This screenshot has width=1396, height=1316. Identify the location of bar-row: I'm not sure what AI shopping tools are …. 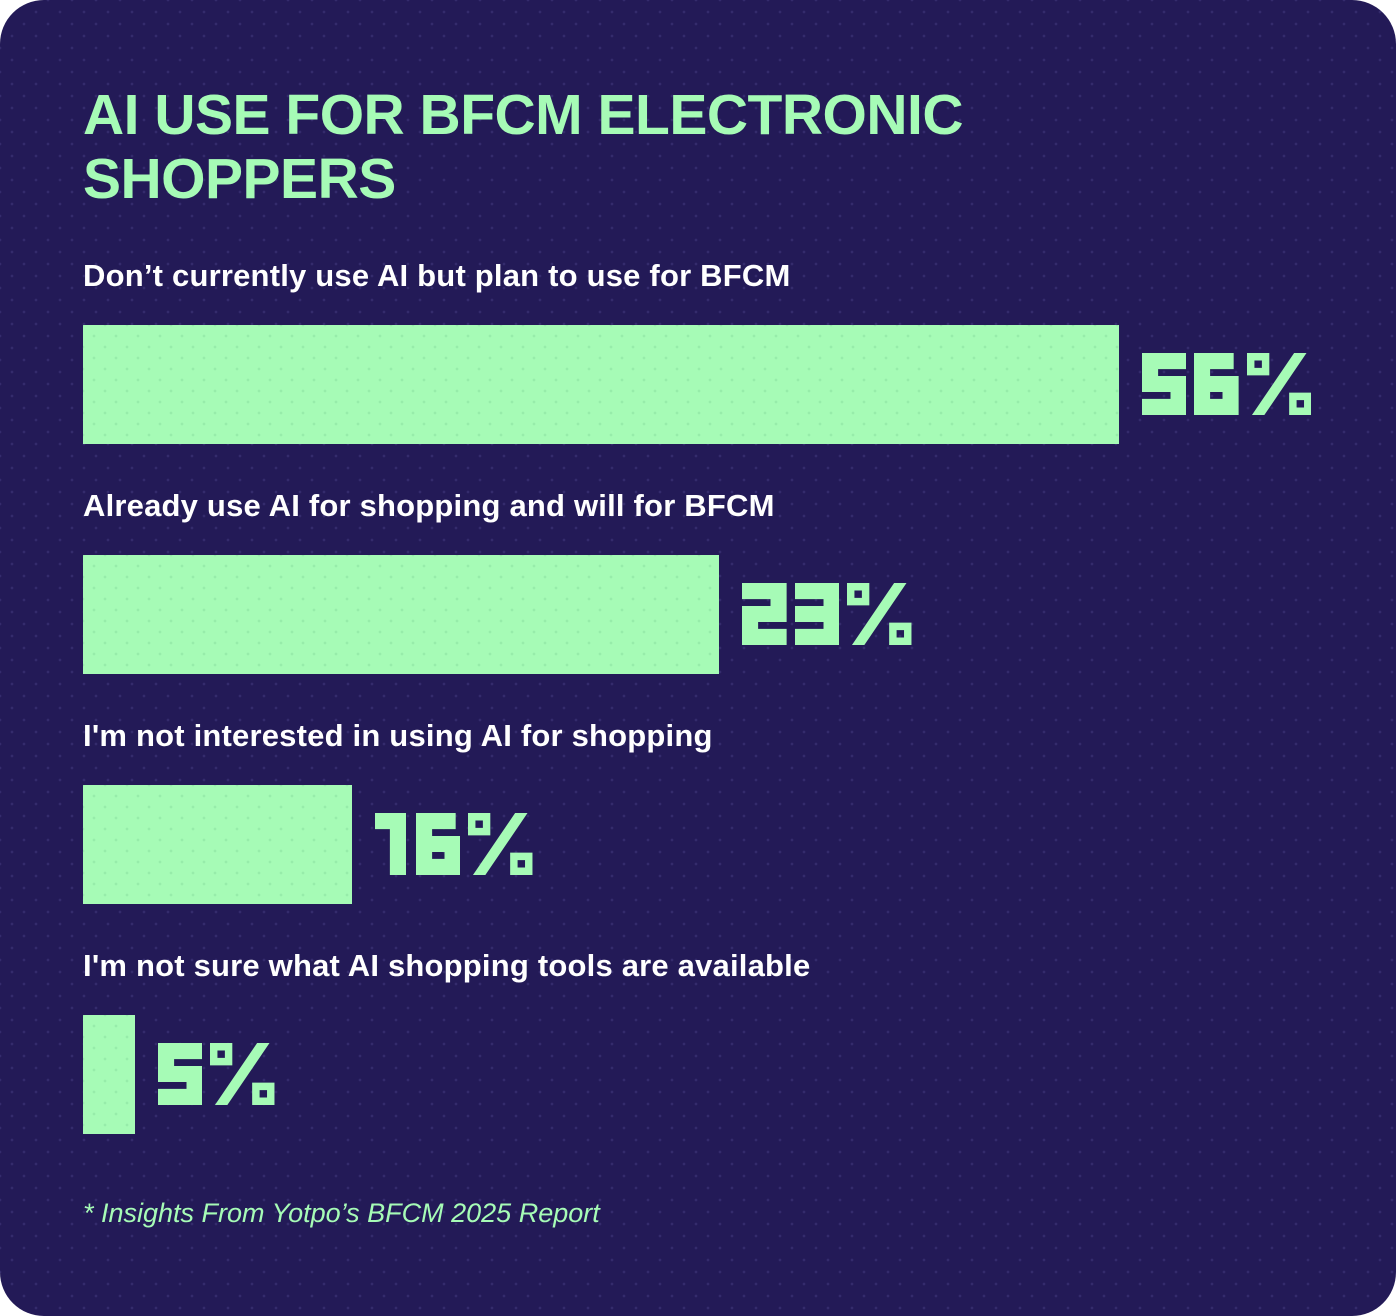
(698, 1041).